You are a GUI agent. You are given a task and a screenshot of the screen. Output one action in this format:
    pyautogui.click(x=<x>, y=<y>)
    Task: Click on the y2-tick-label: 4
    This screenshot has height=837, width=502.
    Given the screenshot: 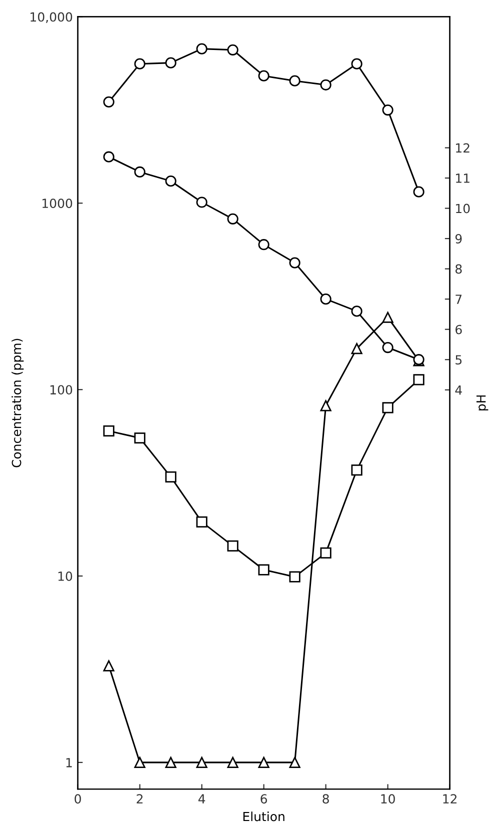 What is the action you would take?
    pyautogui.click(x=458, y=390)
    